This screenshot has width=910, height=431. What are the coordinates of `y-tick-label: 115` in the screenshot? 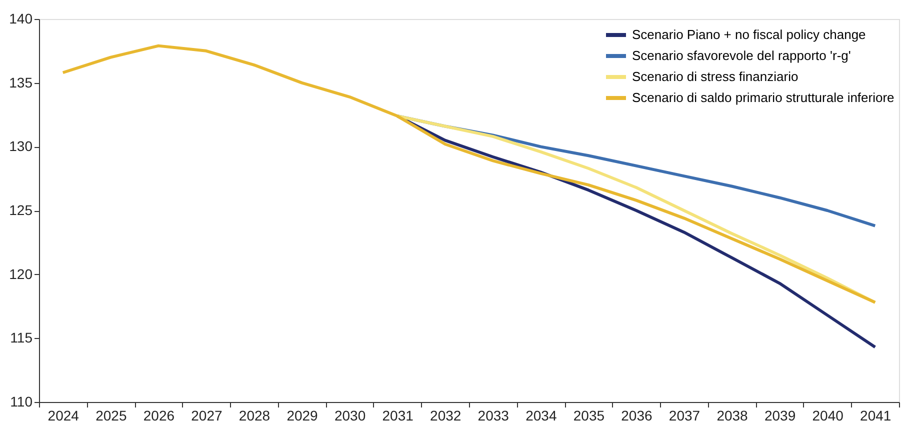 It's located at (21, 338).